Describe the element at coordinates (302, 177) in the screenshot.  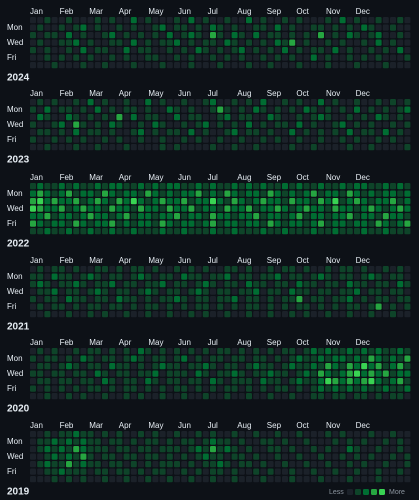
I see `month-label: Oct` at that location.